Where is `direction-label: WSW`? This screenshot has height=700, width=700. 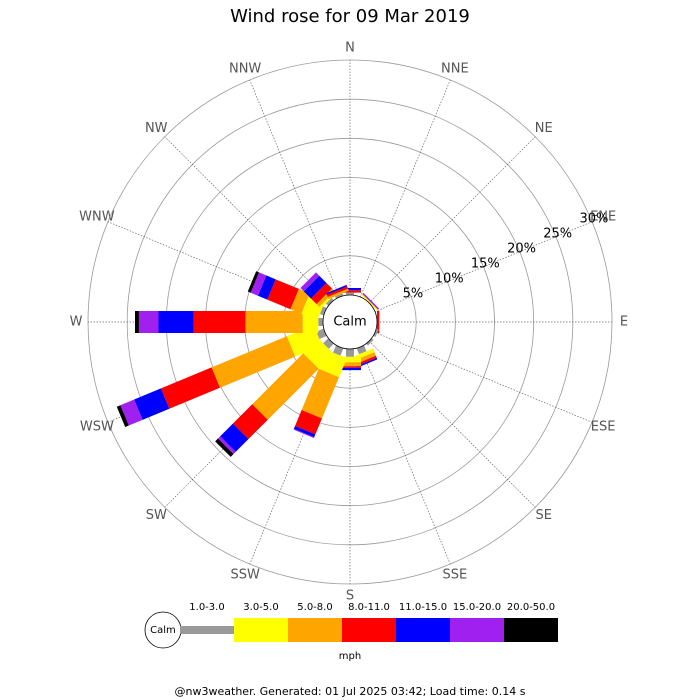 direction-label: WSW is located at coordinates (97, 426).